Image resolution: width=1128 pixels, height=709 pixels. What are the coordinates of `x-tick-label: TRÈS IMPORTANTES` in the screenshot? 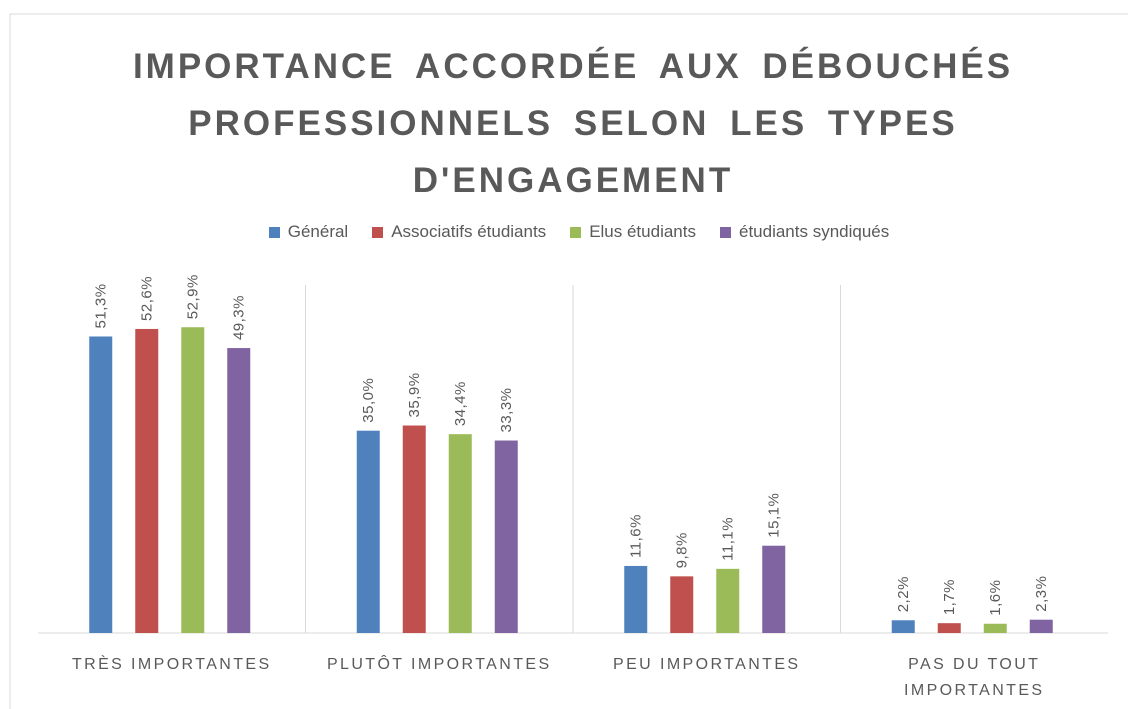 It's located at (171, 664).